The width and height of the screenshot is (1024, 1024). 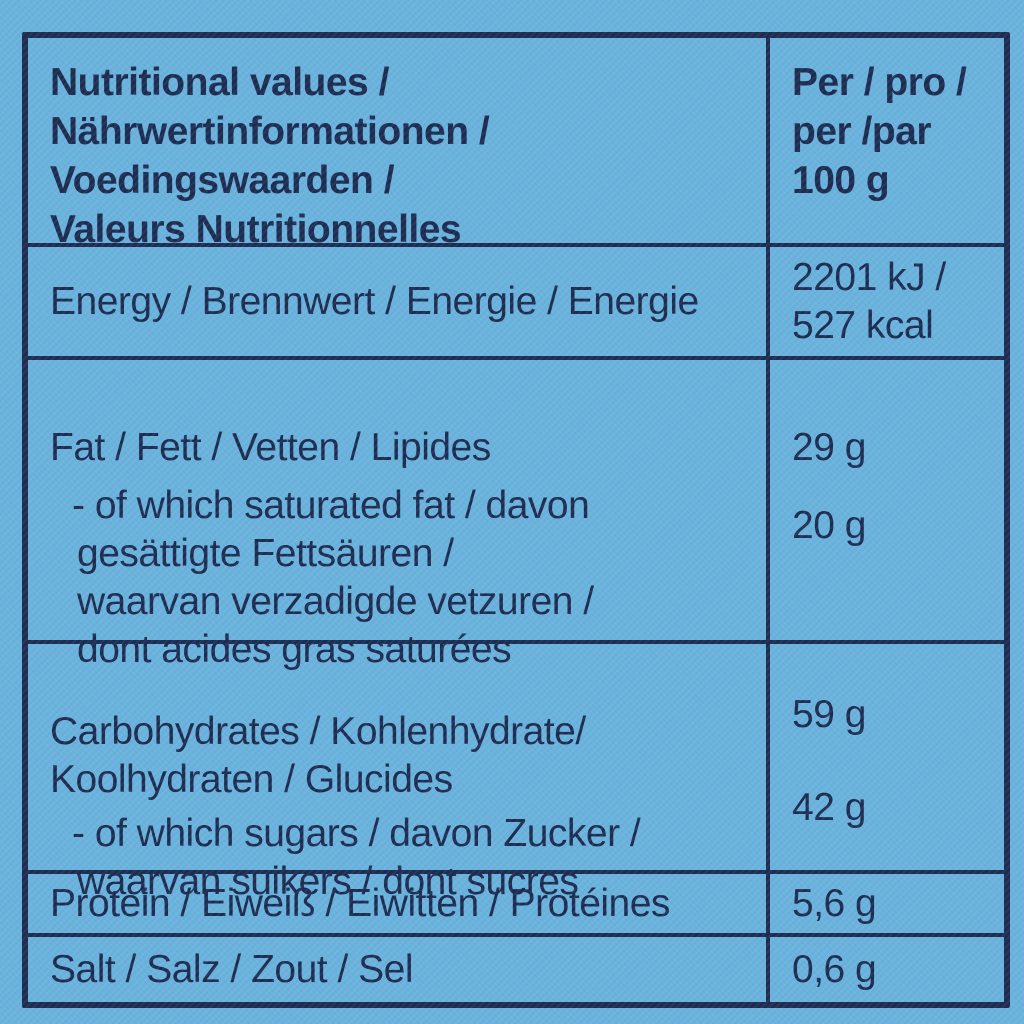 I want to click on salt-value: 0,6 g, so click(x=885, y=969).